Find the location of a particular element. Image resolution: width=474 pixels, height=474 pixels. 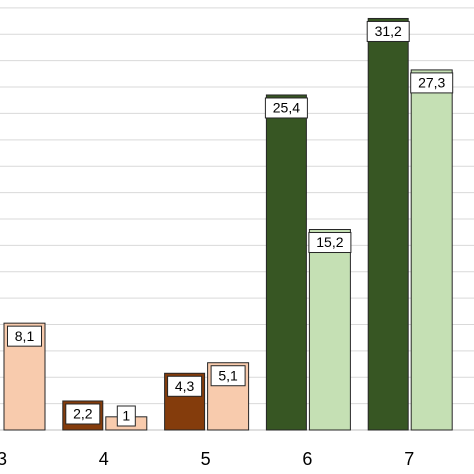

value-label: 8,1 is located at coordinates (25, 336).